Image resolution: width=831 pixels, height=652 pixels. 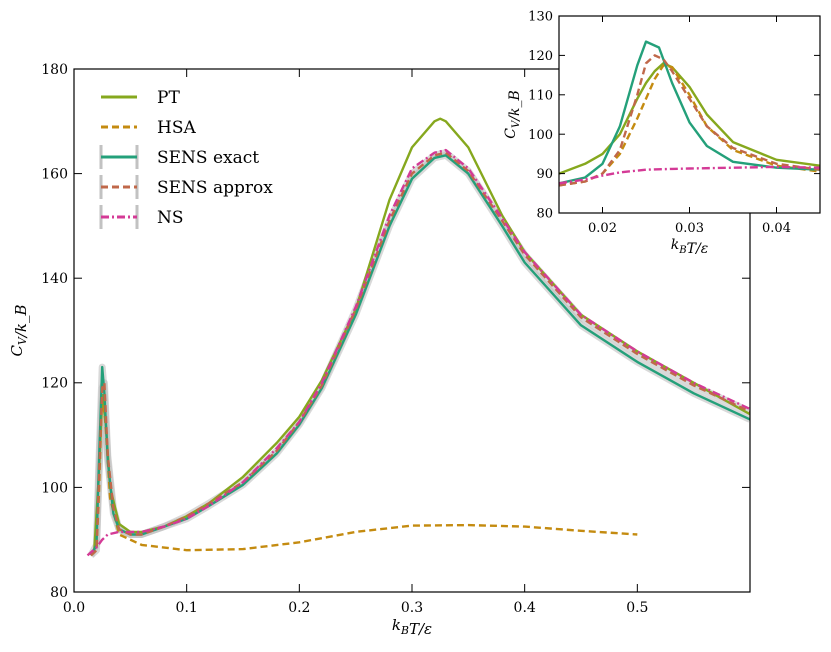 What do you see at coordinates (299, 608) in the screenshot?
I see `x-tick-label: 0.2` at bounding box center [299, 608].